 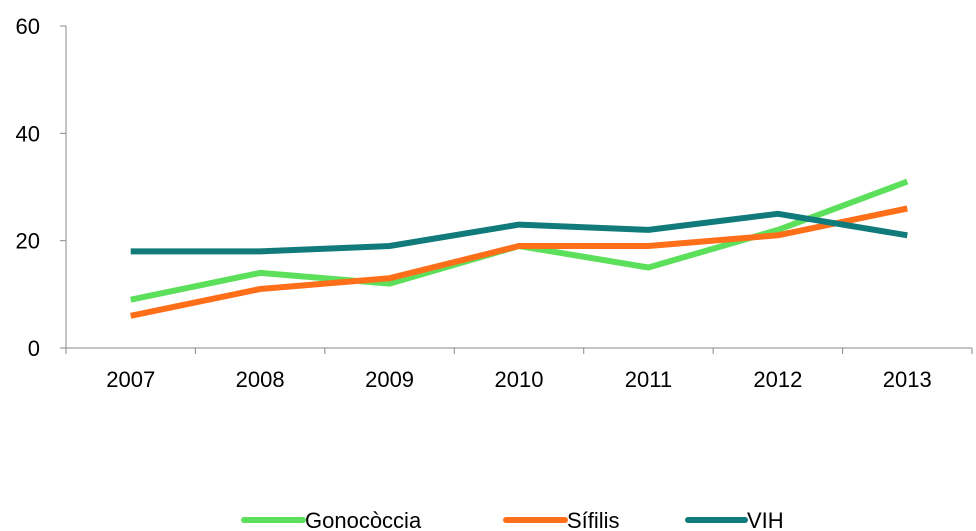 I want to click on x-tick-label: 2013, so click(x=907, y=379).